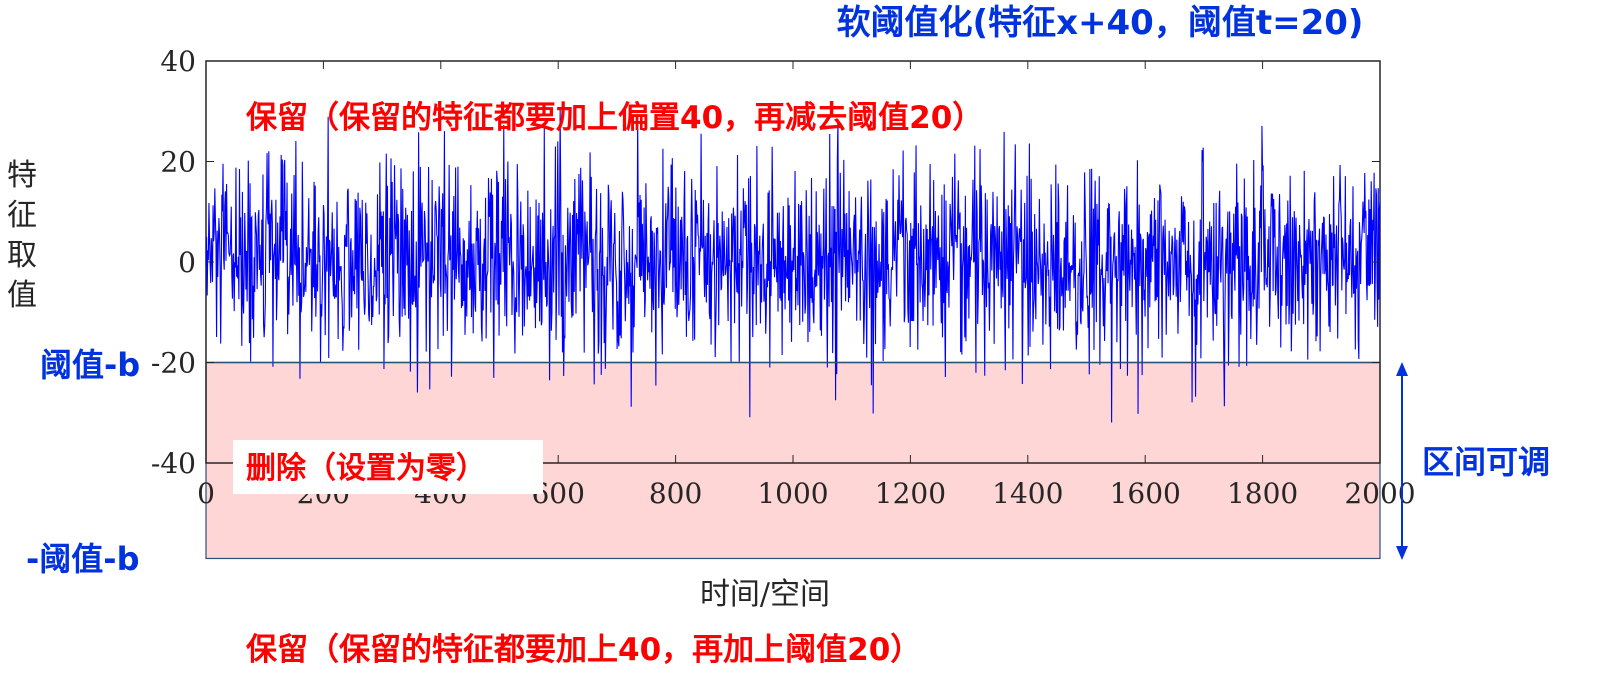 This screenshot has width=1619, height=698. I want to click on adjustable-range-label: 区间可调, so click(1486, 462).